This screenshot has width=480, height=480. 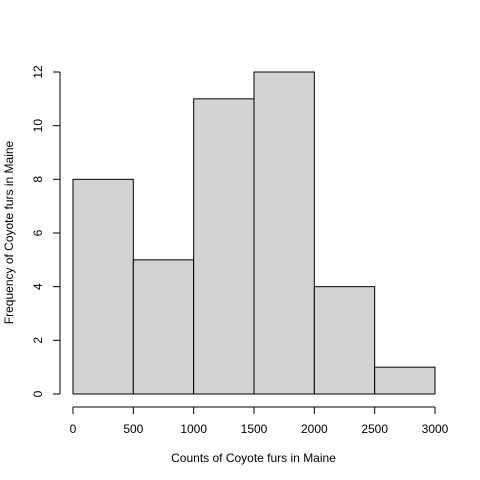 What do you see at coordinates (259, 421) in the screenshot?
I see `x-axis: 0 500 1000 1500 2000 2500 3000` at bounding box center [259, 421].